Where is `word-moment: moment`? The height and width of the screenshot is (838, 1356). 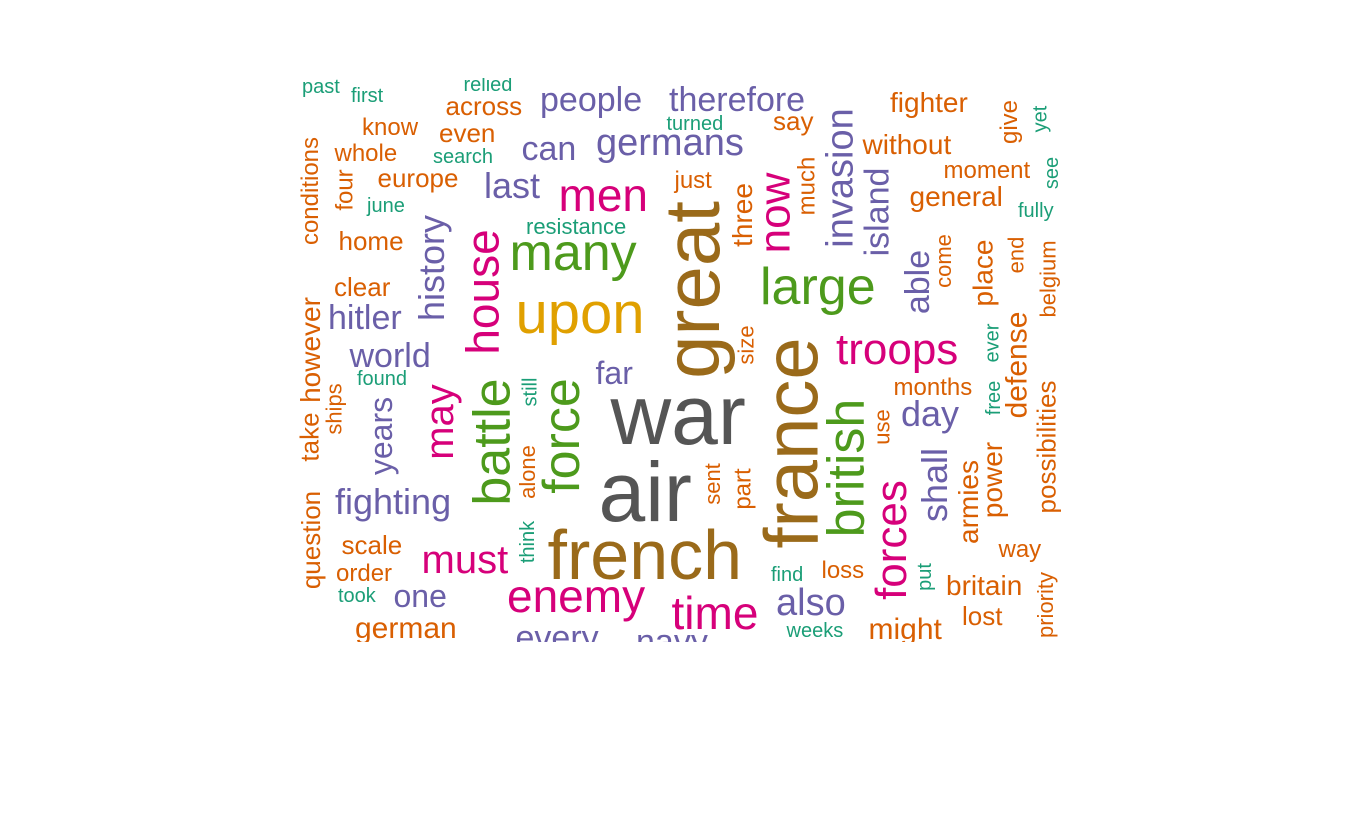 word-moment: moment is located at coordinates (987, 170).